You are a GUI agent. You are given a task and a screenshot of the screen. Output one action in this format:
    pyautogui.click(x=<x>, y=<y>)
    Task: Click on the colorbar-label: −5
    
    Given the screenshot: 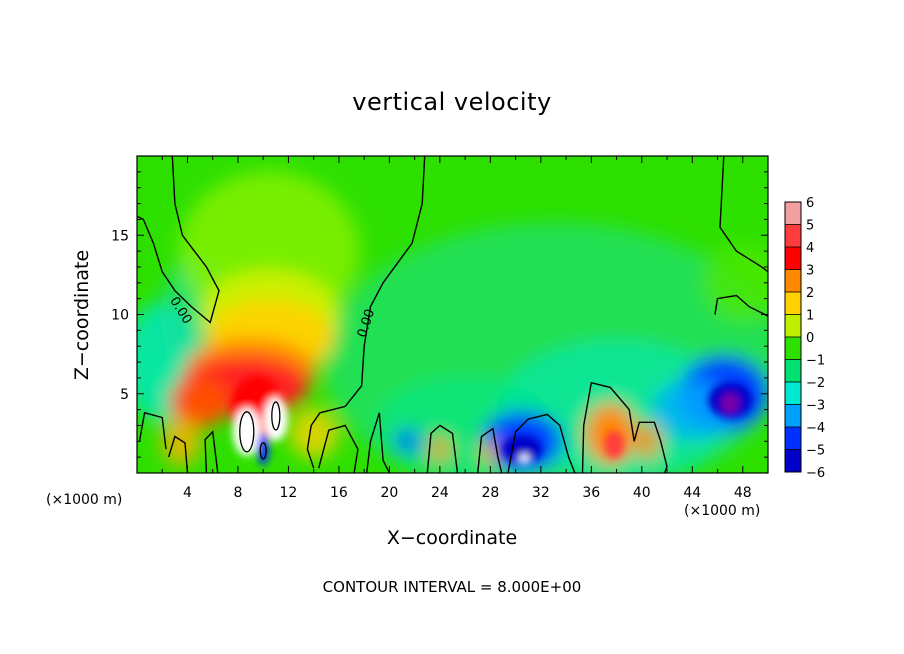 What is the action you would take?
    pyautogui.click(x=815, y=451)
    